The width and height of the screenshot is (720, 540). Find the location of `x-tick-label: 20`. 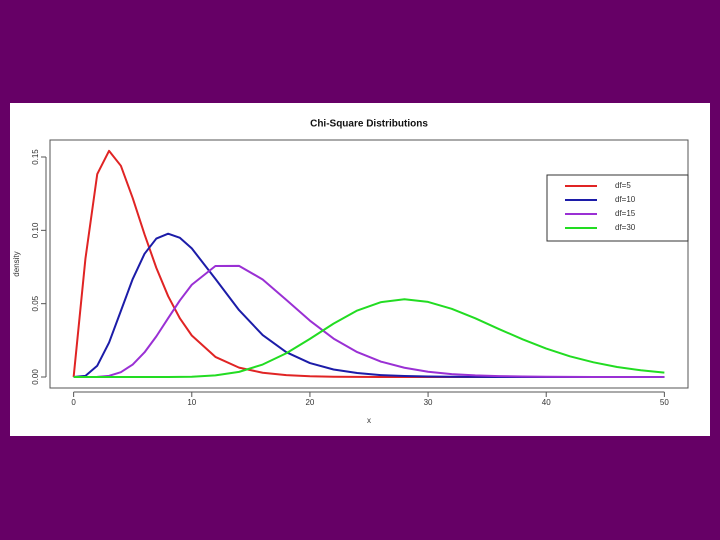

x-tick-label: 20 is located at coordinates (309, 402).